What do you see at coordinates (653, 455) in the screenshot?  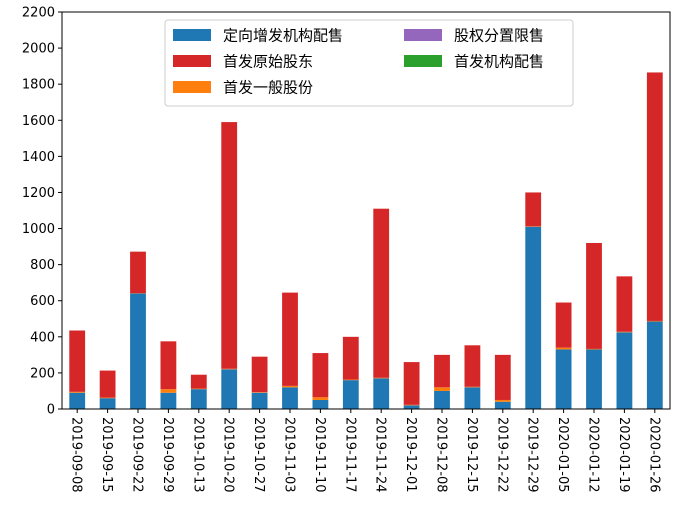 I see `x-tick-label: 2020-01-26` at bounding box center [653, 455].